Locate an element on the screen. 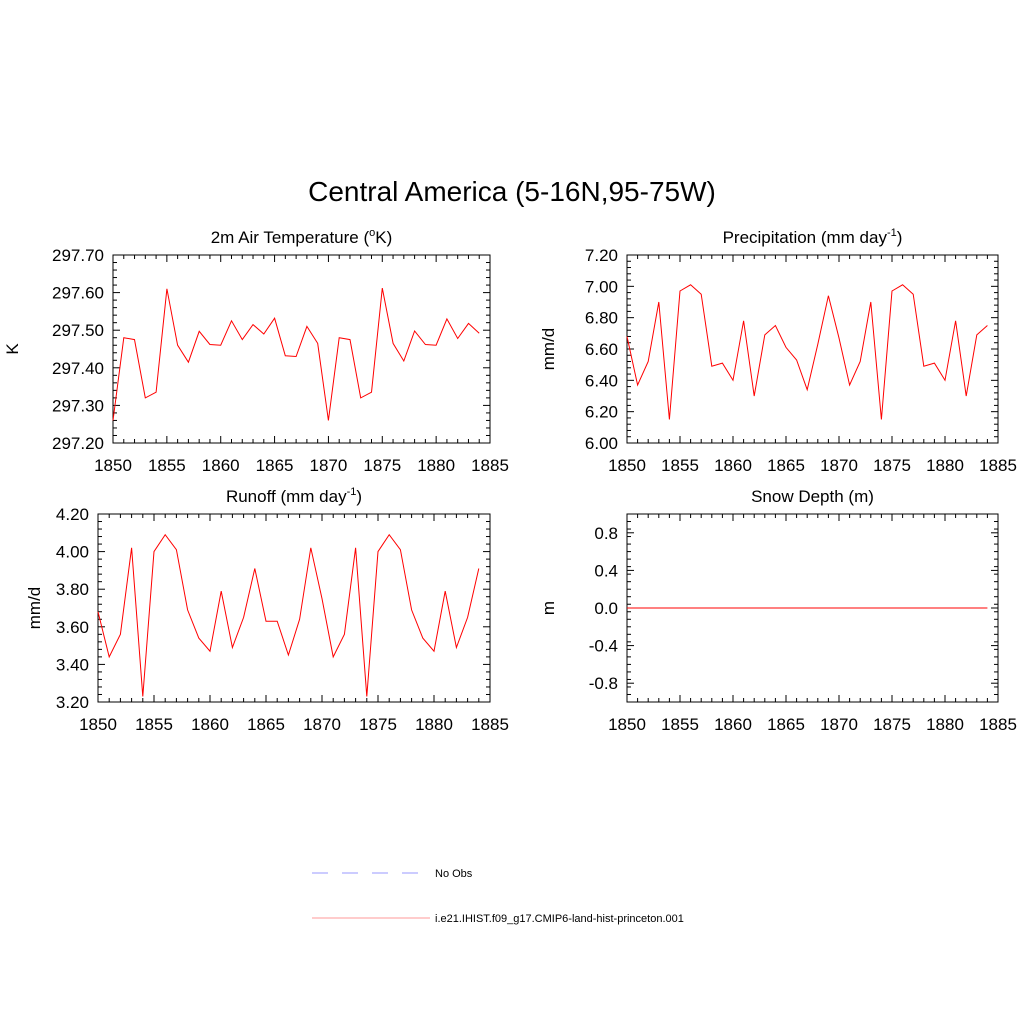 The height and width of the screenshot is (1024, 1024). panel-title: Runoff (mm day-1) is located at coordinates (294, 496).